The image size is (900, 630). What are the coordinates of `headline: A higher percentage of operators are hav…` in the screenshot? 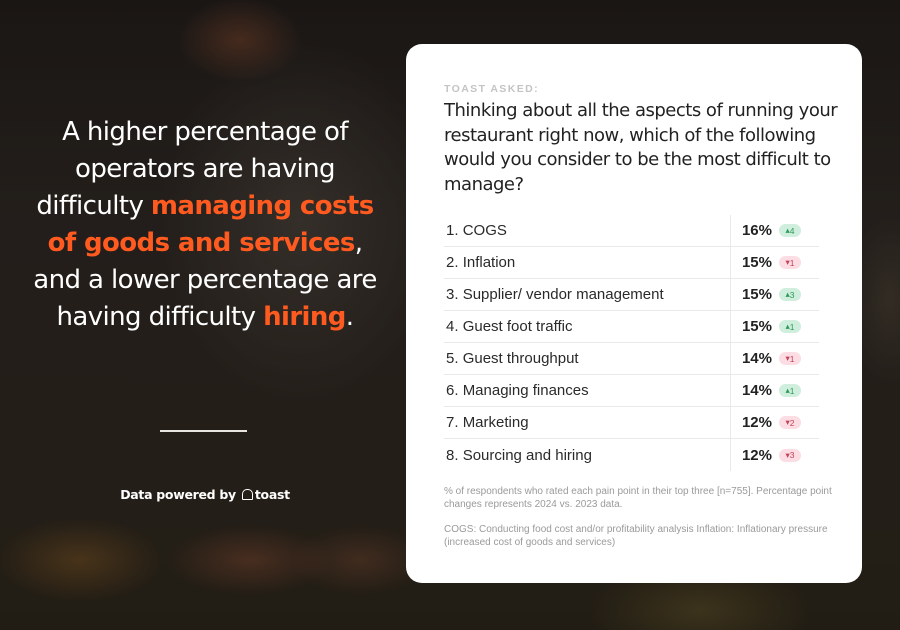 It's located at (205, 225).